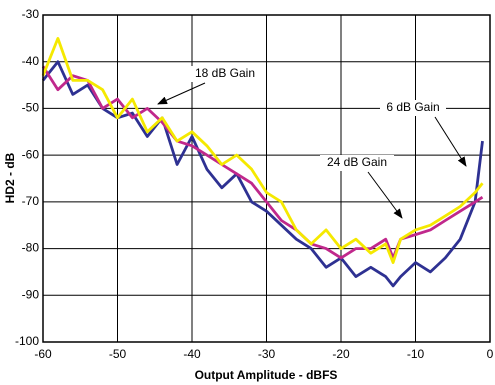 This screenshot has height=385, width=495. I want to click on series-label: 24 dB Gain, so click(357, 162).